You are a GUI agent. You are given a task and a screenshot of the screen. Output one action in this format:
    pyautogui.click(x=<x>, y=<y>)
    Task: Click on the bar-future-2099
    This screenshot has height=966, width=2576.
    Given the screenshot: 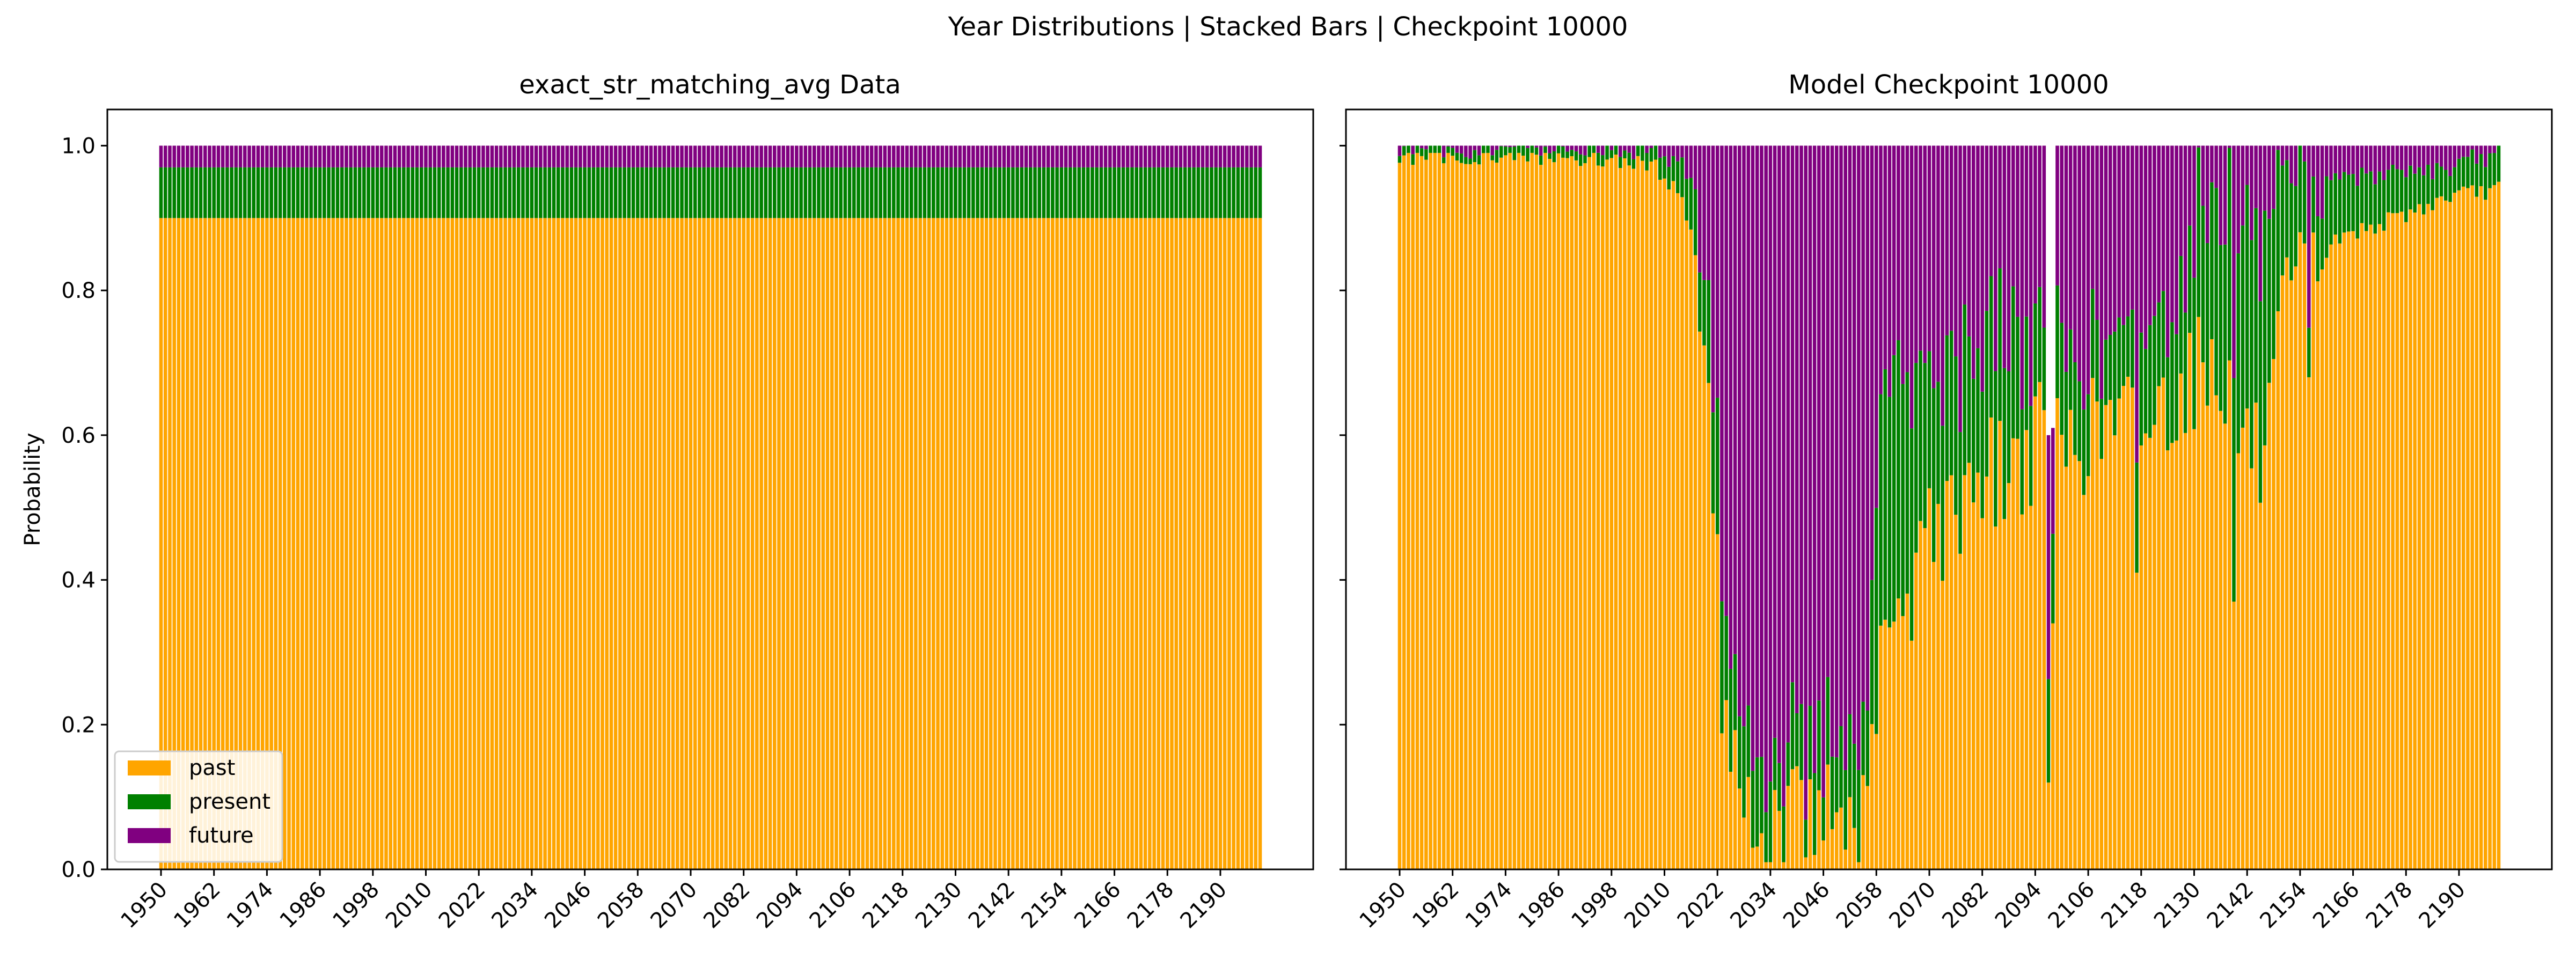 What is the action you would take?
    pyautogui.click(x=819, y=156)
    